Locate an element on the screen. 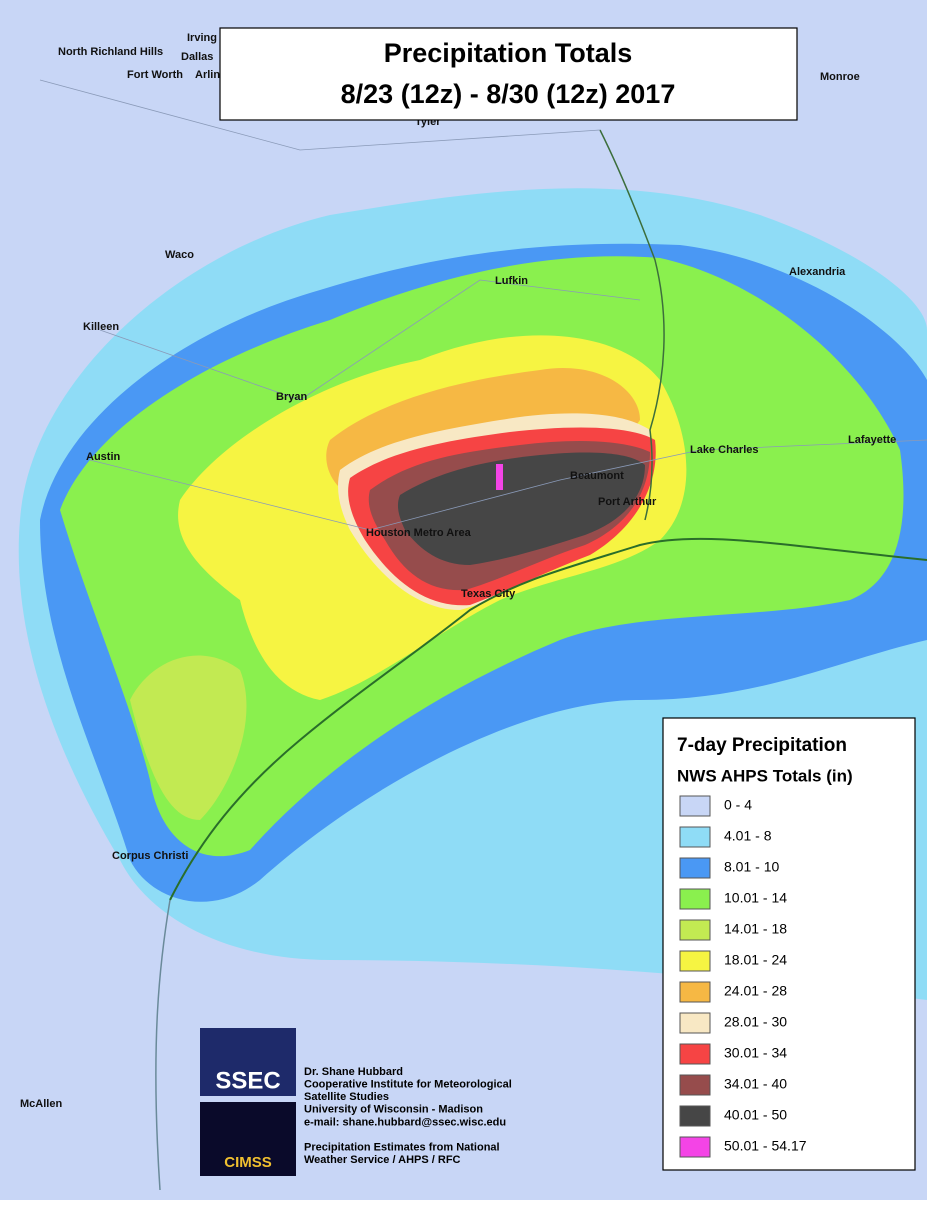  legend-label: 40.01 - 50 is located at coordinates (755, 1115).